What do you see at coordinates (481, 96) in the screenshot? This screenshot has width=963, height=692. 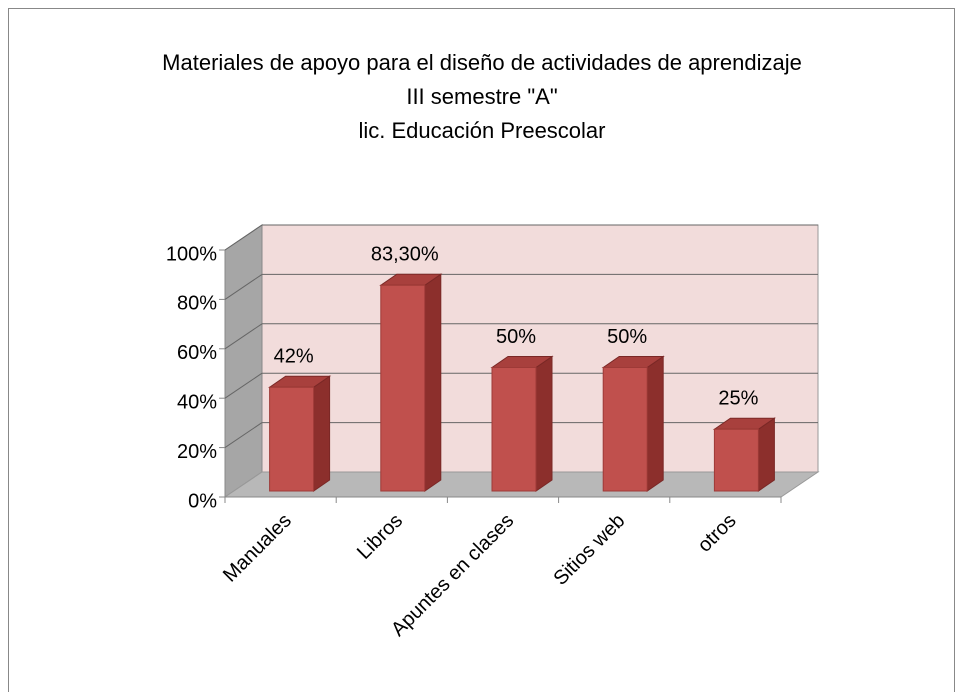 I see `chart-subtitle: III semestre "A"` at bounding box center [481, 96].